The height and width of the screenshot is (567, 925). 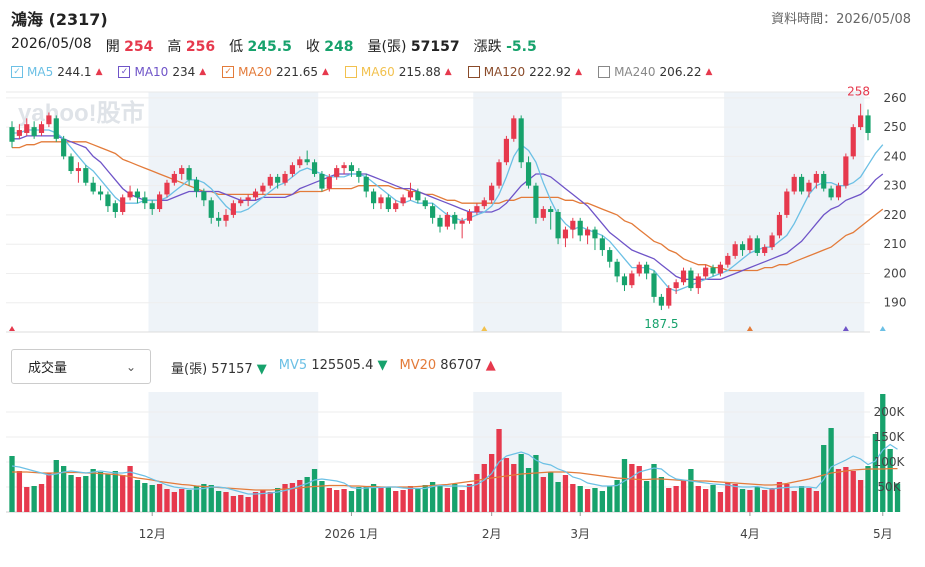 What do you see at coordinates (895, 273) in the screenshot?
I see `price-tick-label: 200` at bounding box center [895, 273].